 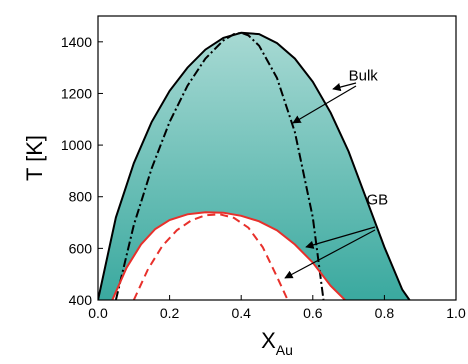 What do you see at coordinates (284, 350) in the screenshot?
I see `x-axis-title-sub: Au` at bounding box center [284, 350].